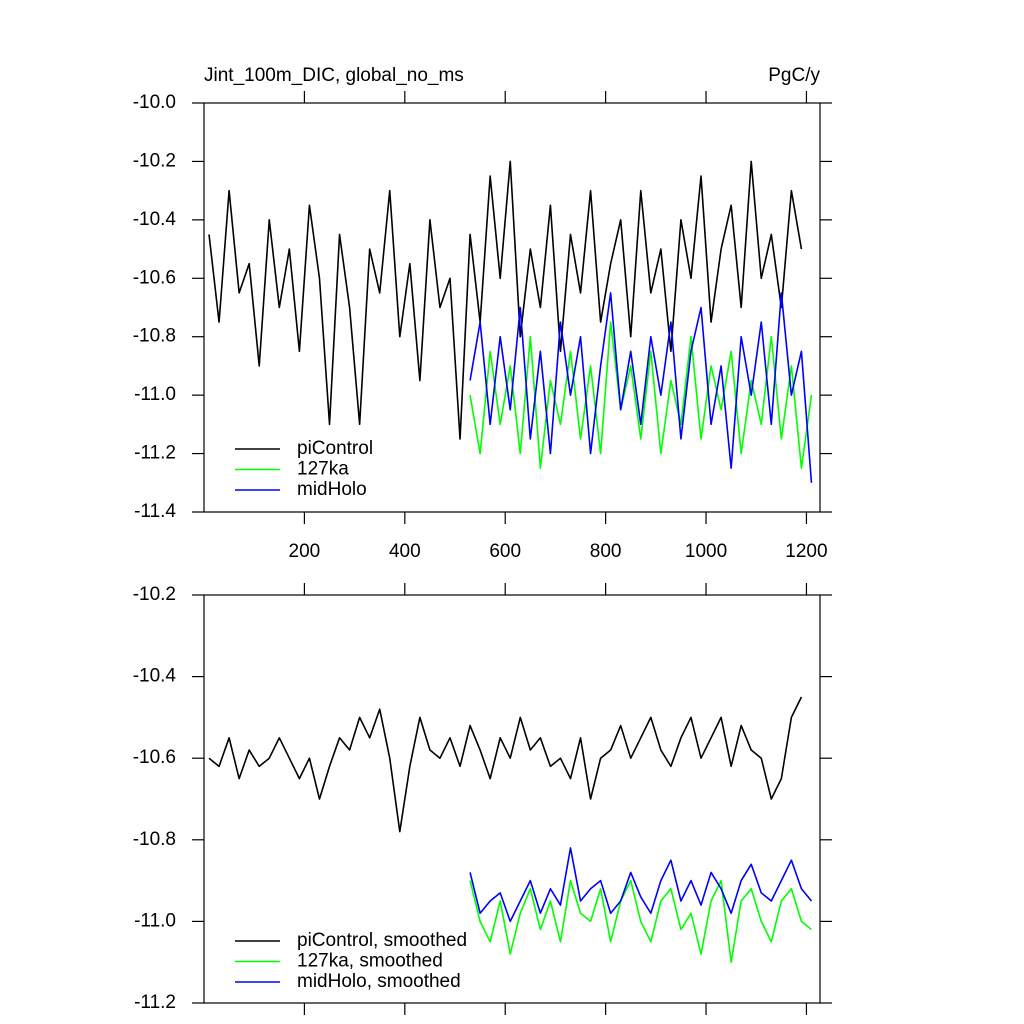 This screenshot has width=1024, height=1024. Describe the element at coordinates (606, 551) in the screenshot. I see `x-tick-label: 800` at that location.